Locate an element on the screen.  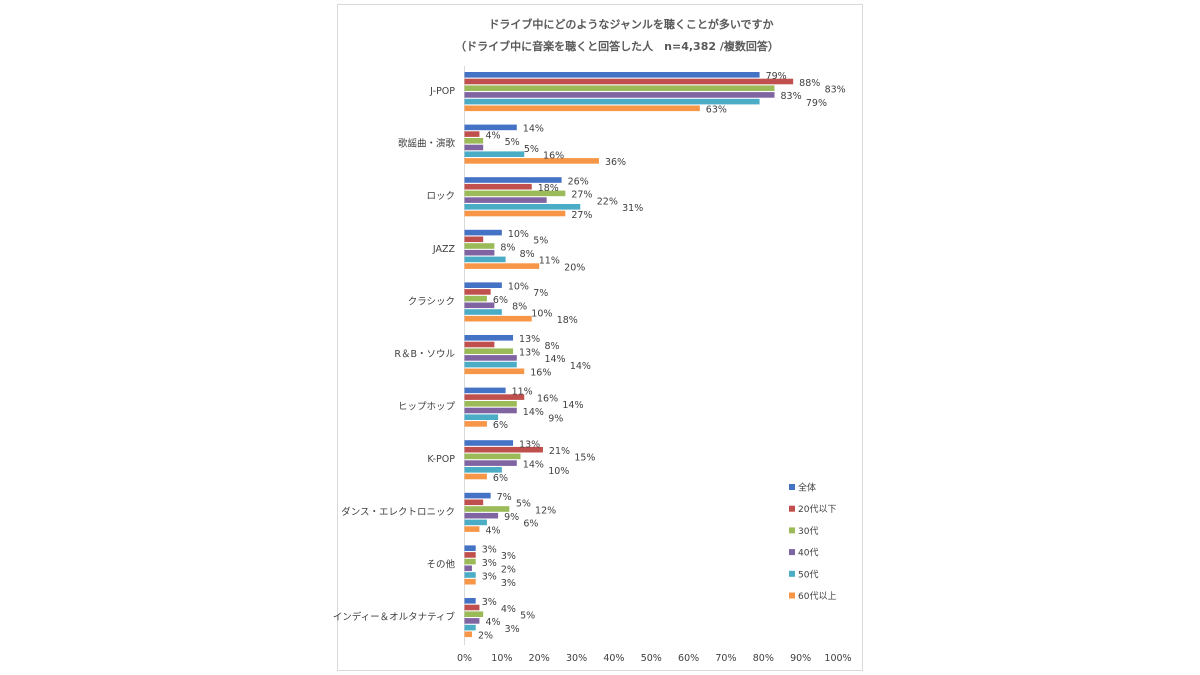
category-label: K-POP is located at coordinates (441, 459).